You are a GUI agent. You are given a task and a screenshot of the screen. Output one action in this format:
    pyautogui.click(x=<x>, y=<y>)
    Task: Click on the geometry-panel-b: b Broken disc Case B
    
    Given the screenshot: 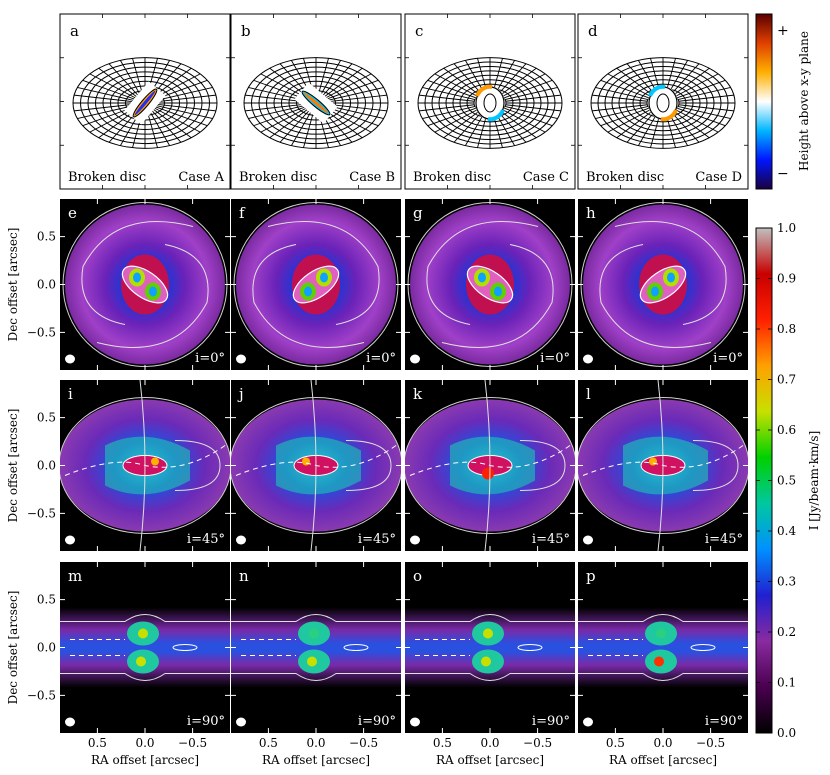 What is the action you would take?
    pyautogui.click(x=316, y=101)
    